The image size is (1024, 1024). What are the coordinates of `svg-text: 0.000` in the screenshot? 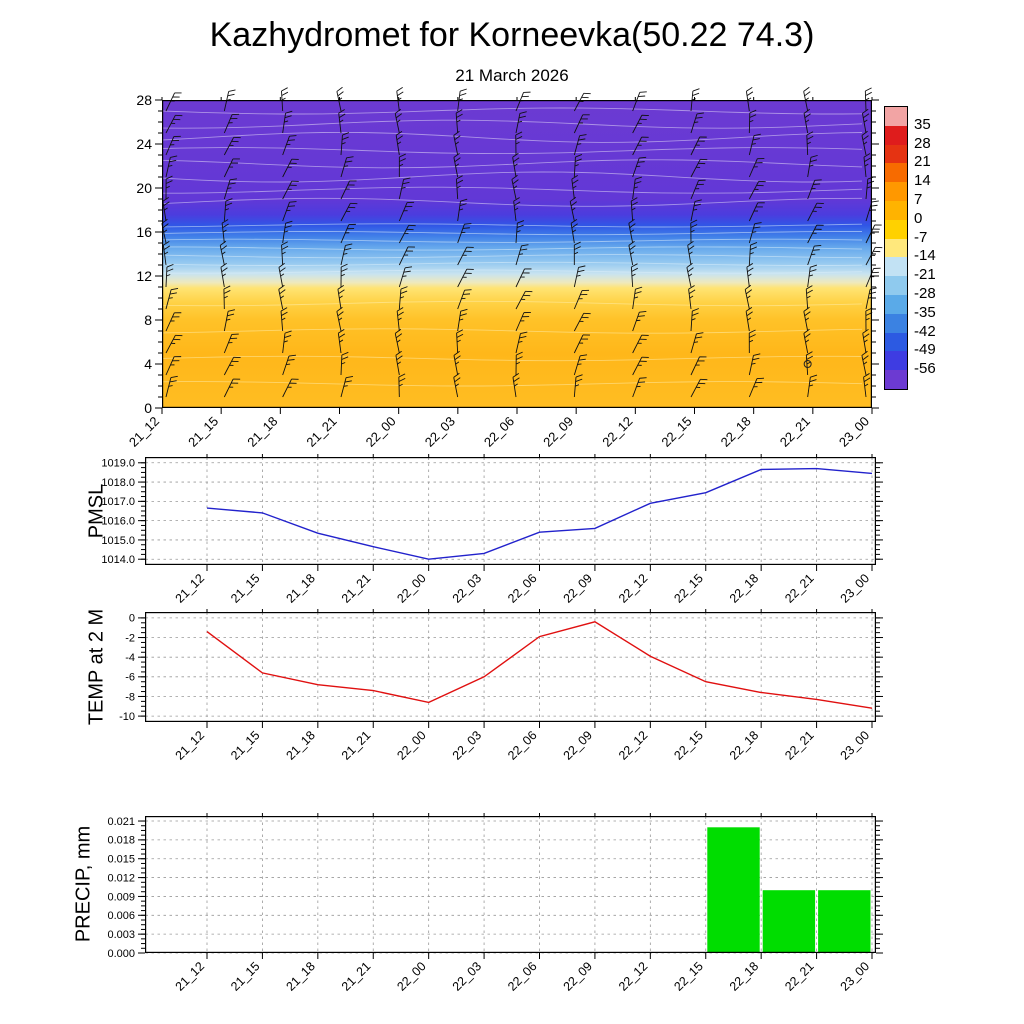 It's located at (121, 954).